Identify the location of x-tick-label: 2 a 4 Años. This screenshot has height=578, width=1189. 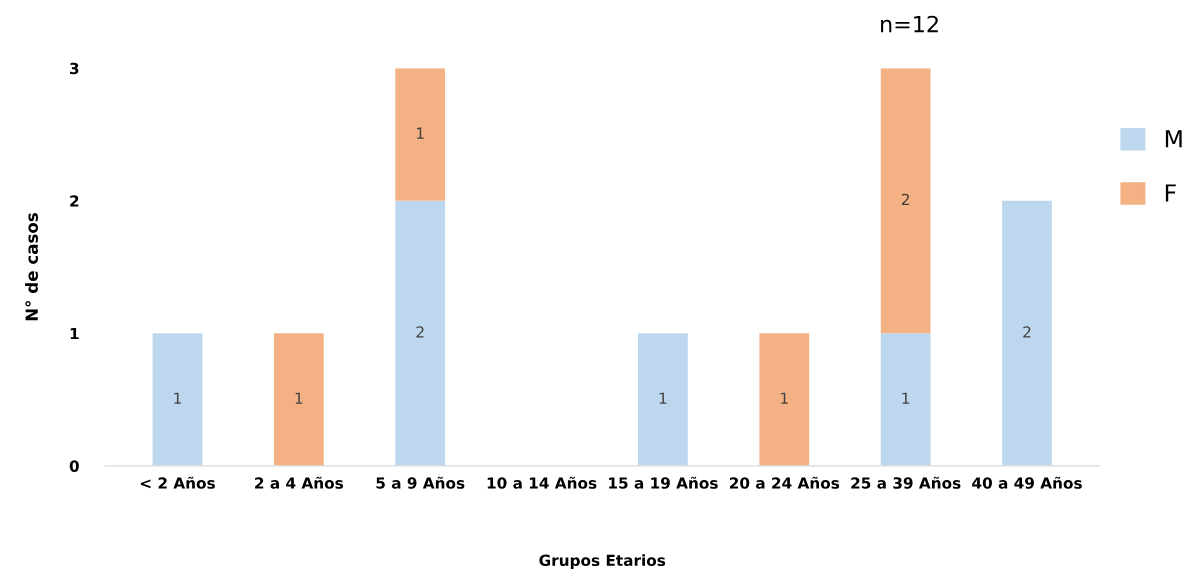
(299, 482).